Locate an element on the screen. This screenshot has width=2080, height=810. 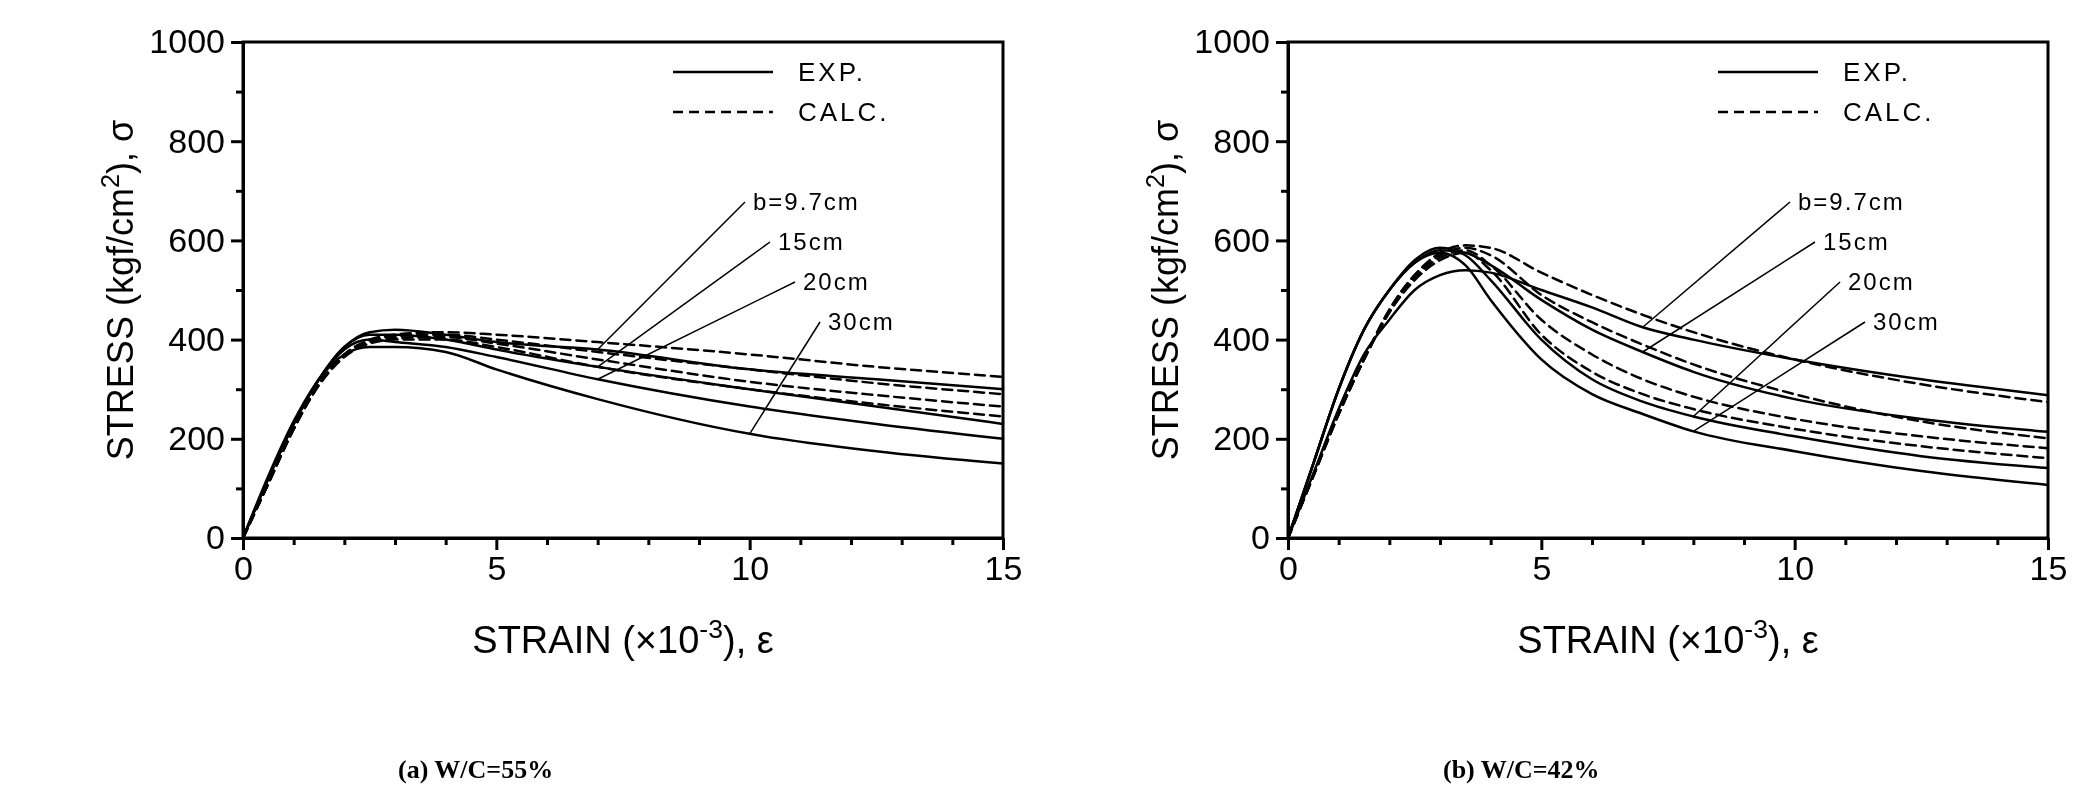
text: (a) W/C=55% is located at coordinates (476, 769).